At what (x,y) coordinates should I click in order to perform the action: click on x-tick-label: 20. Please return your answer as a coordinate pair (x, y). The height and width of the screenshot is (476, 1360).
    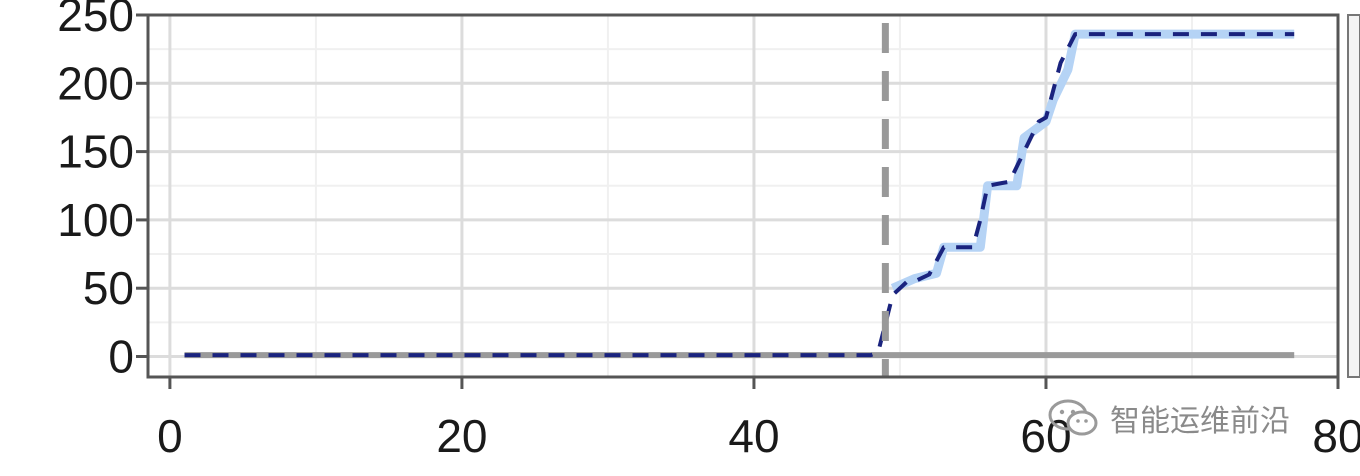
    Looking at the image, I should click on (461, 436).